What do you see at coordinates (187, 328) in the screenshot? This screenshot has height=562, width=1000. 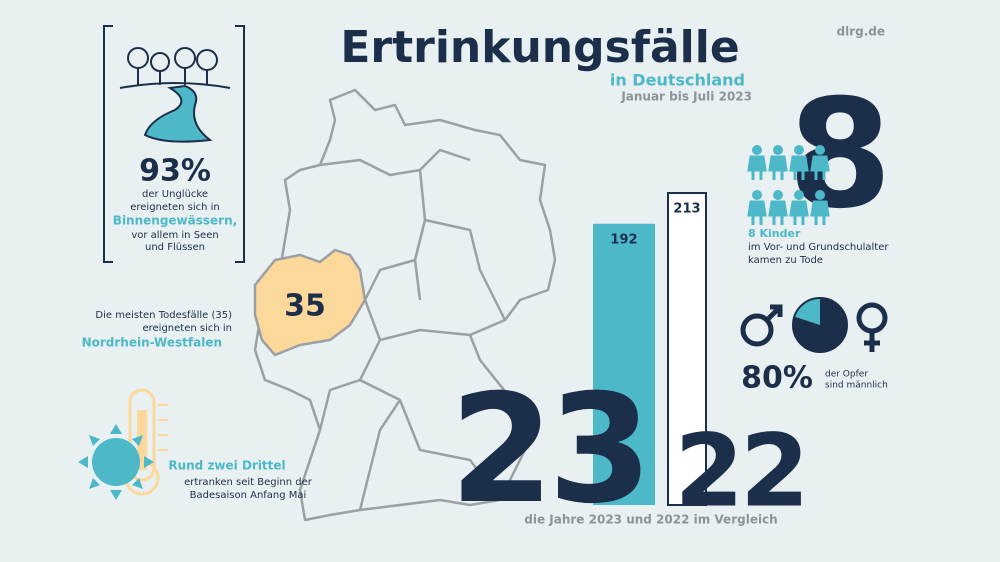 I see `state-line: ereigneten sich in` at bounding box center [187, 328].